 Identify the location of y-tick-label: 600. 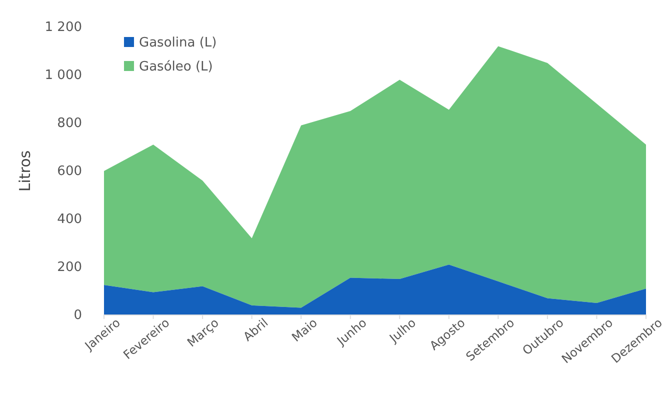
(69, 172).